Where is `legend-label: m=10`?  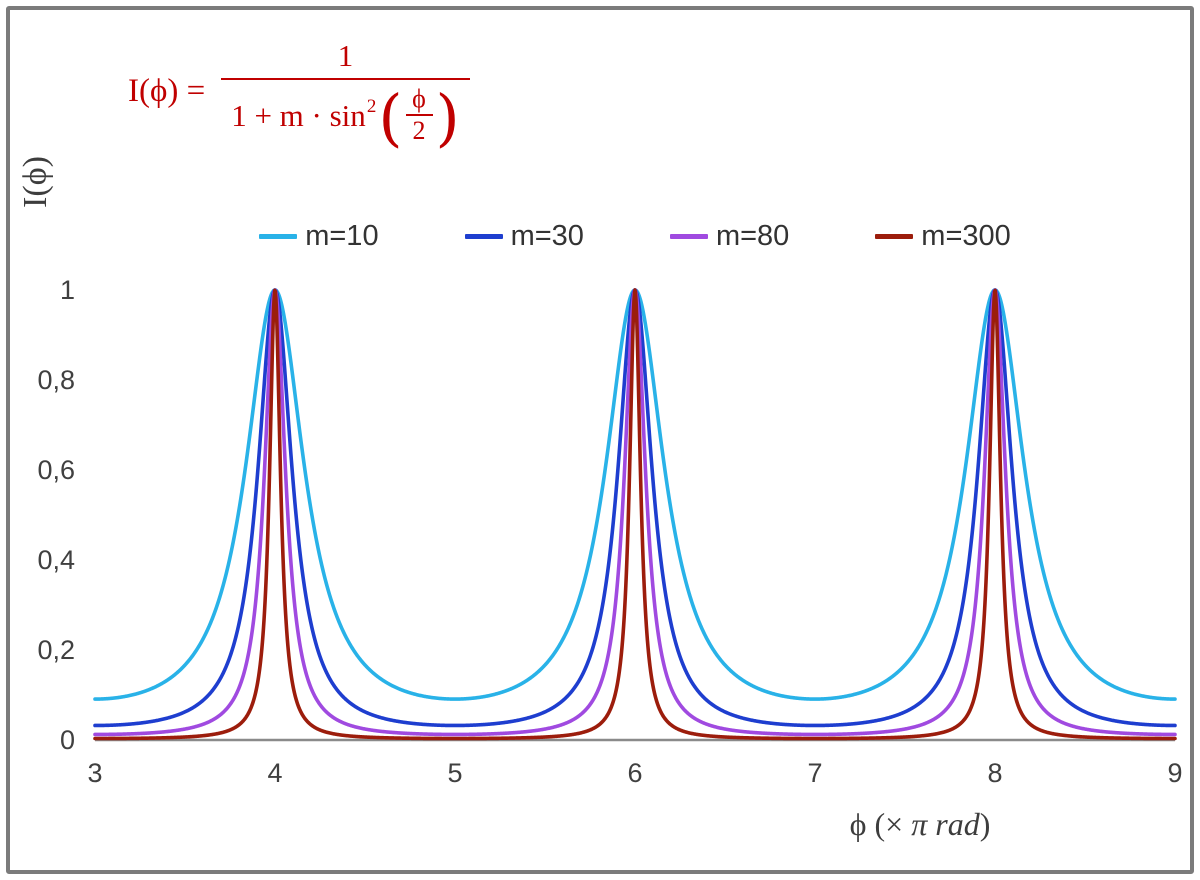
legend-label: m=10 is located at coordinates (342, 236).